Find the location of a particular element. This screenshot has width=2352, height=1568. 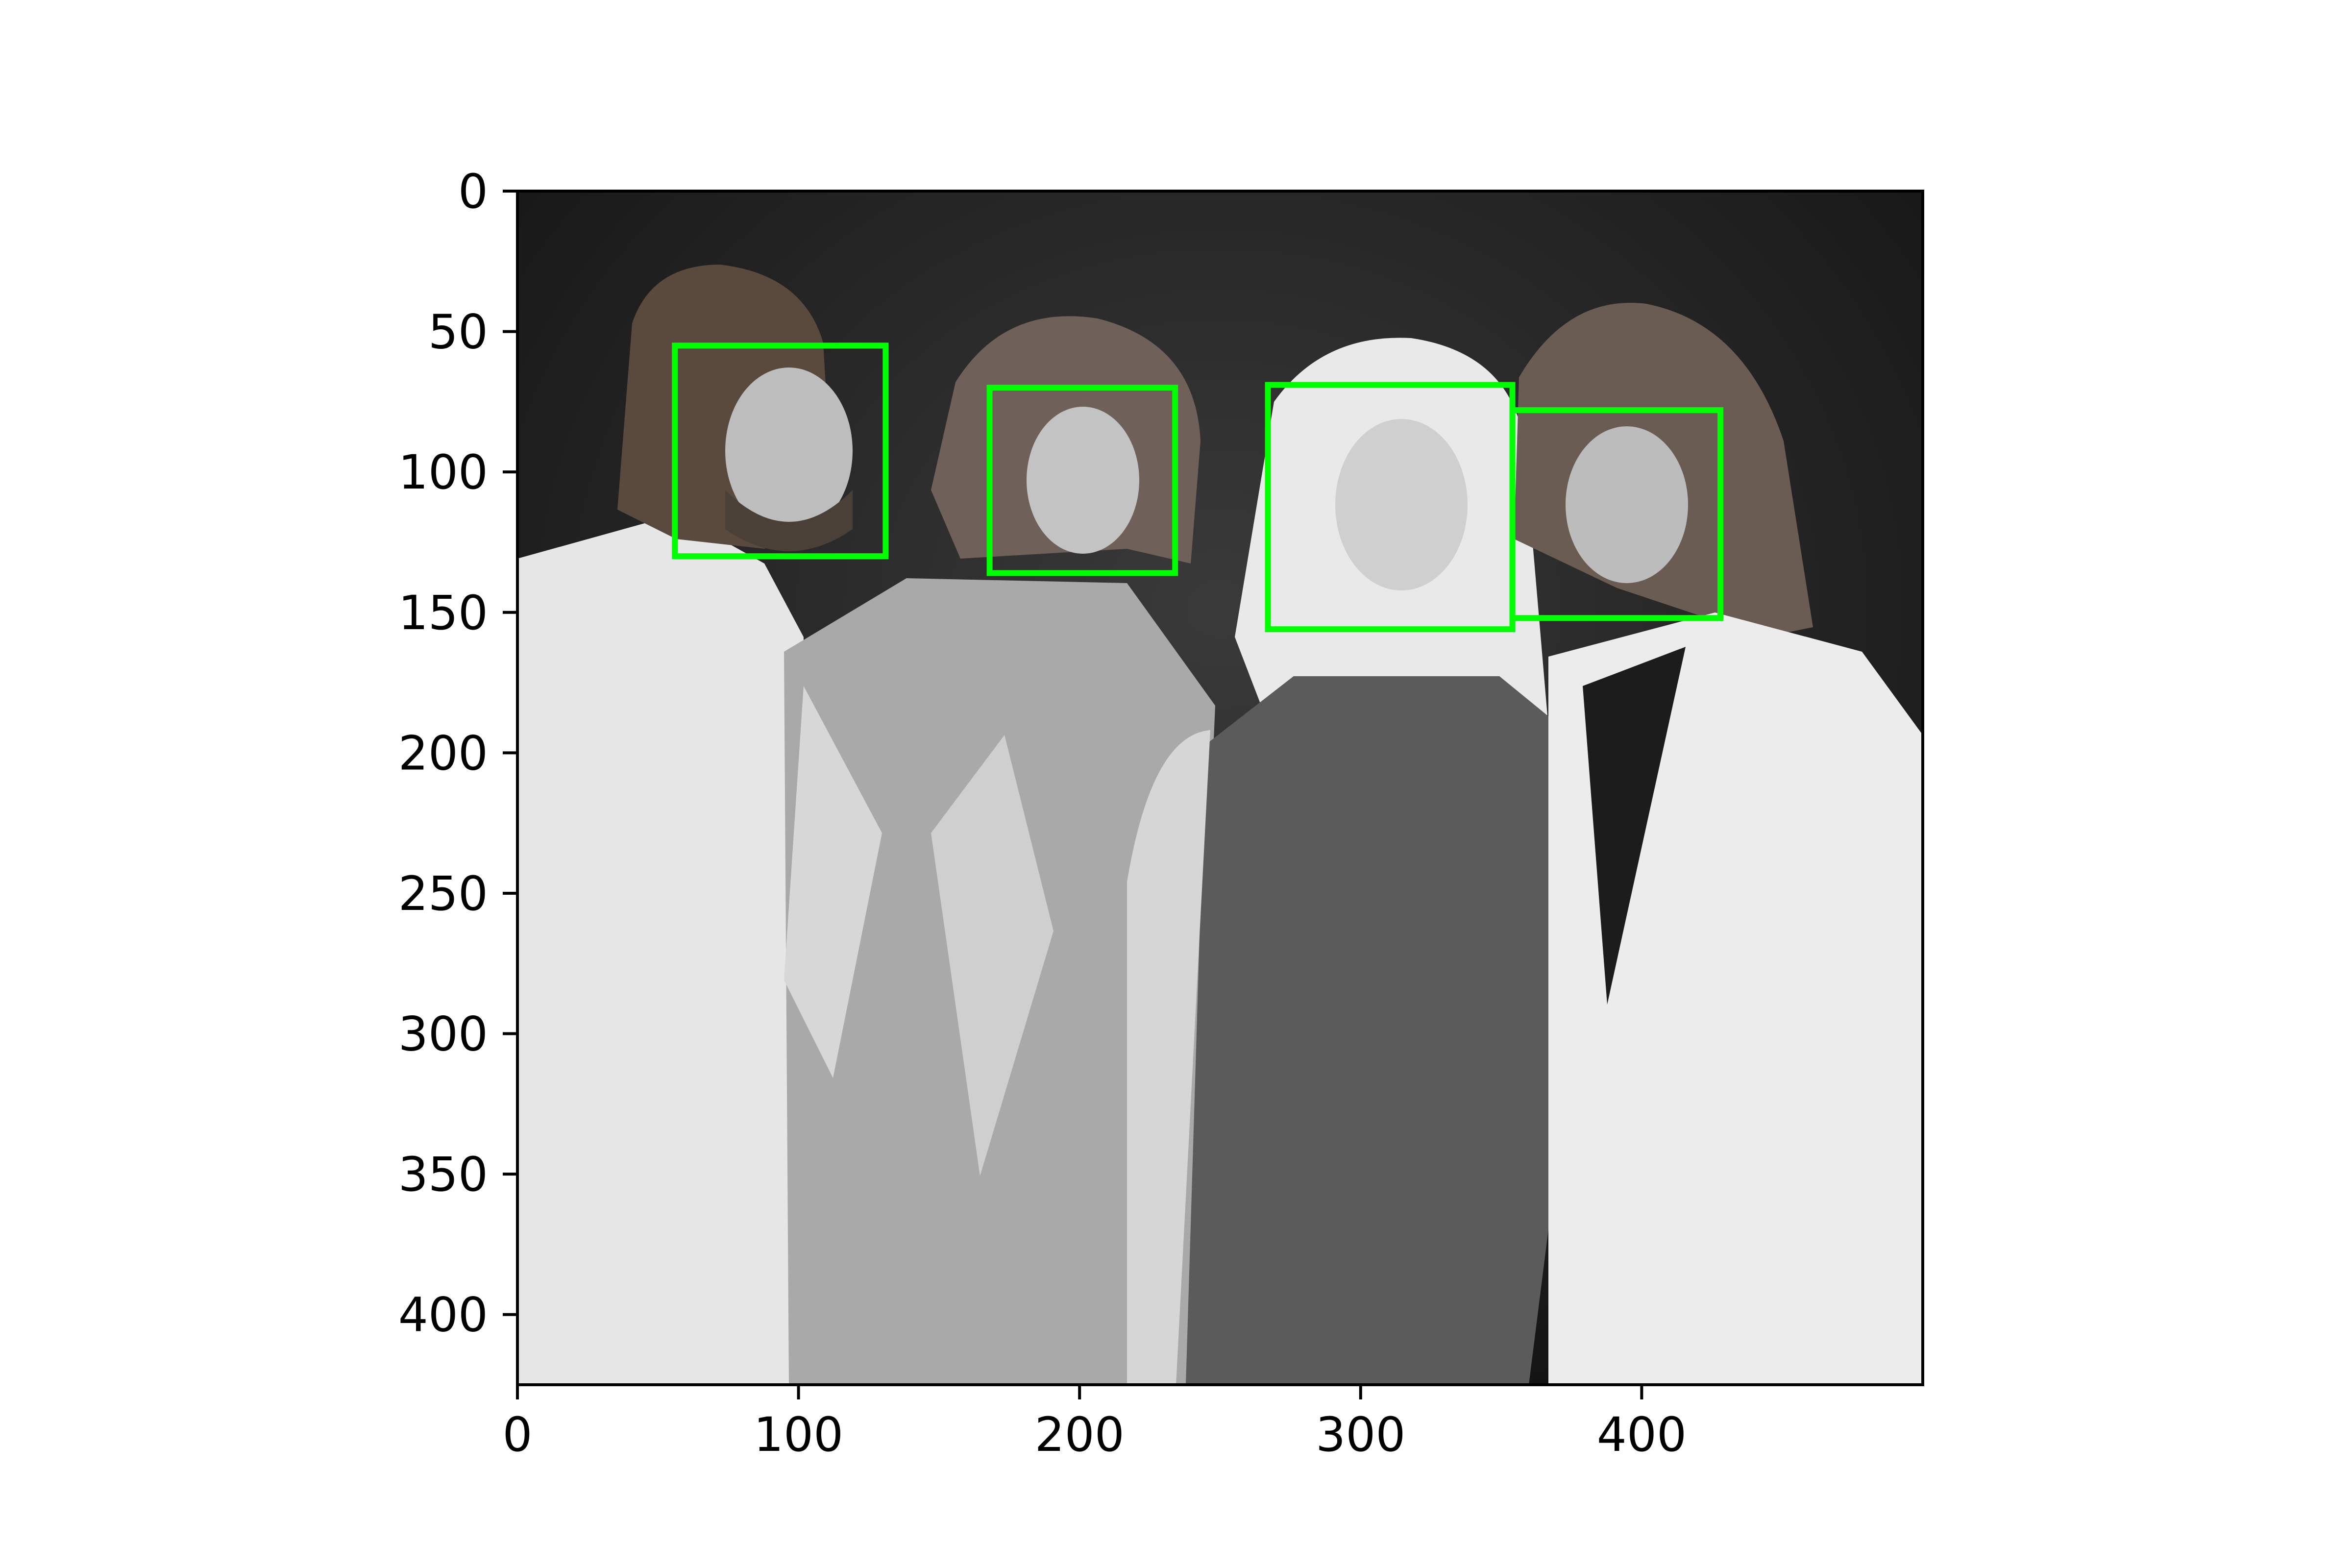

y-tick-label: 300 is located at coordinates (443, 1034).